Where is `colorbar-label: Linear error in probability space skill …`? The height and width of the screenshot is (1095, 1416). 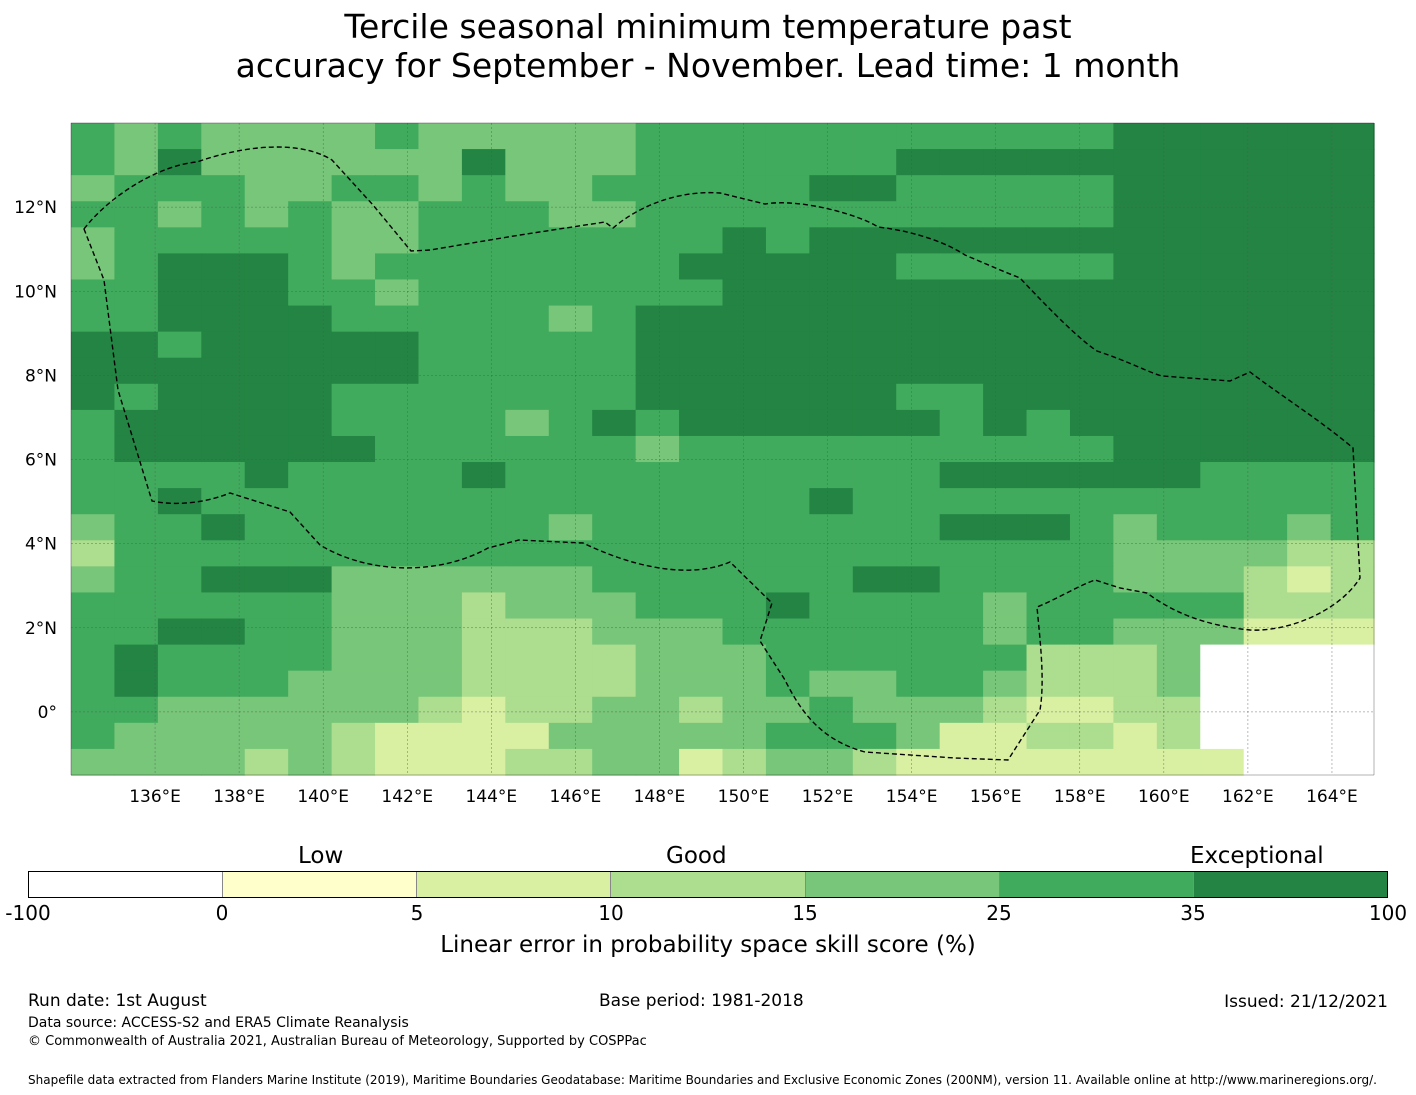 colorbar-label: Linear error in probability space skill … is located at coordinates (708, 945).